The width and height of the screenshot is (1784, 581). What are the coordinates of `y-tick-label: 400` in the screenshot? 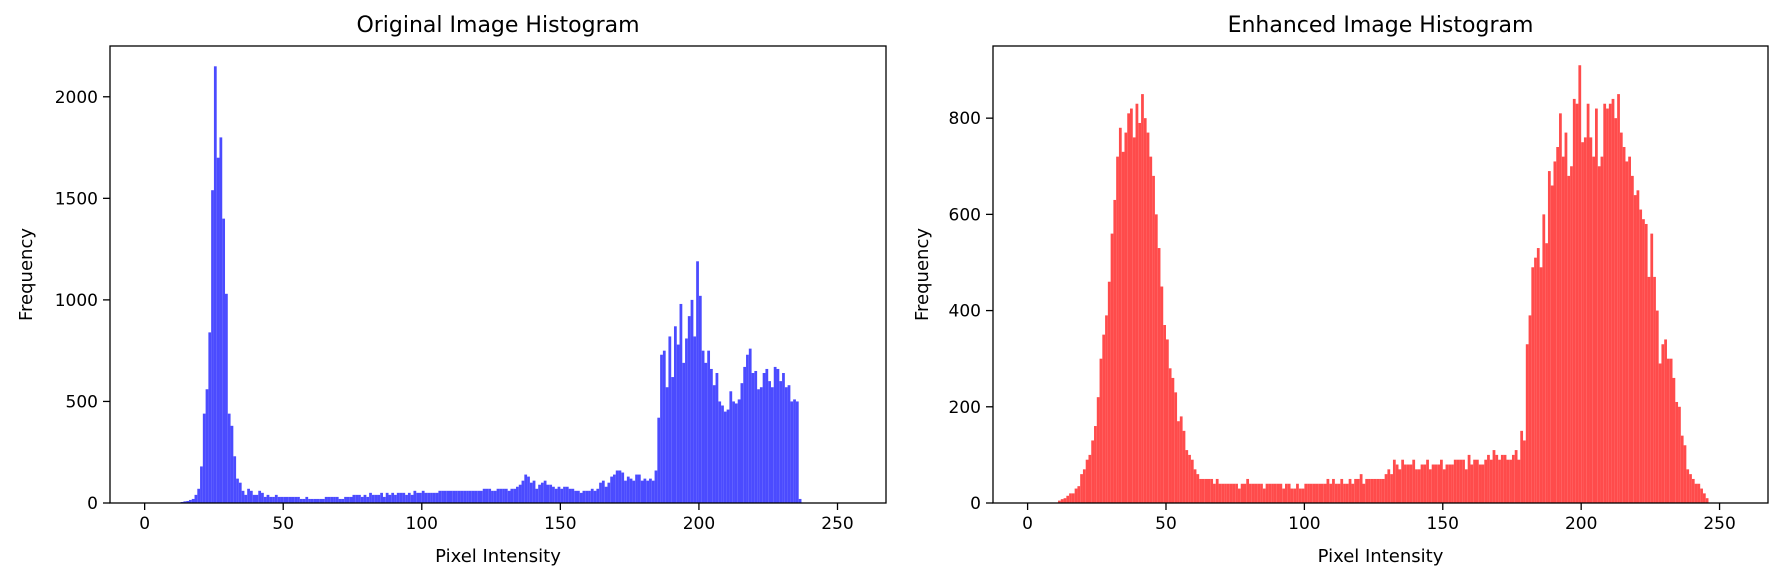 It's located at (965, 312).